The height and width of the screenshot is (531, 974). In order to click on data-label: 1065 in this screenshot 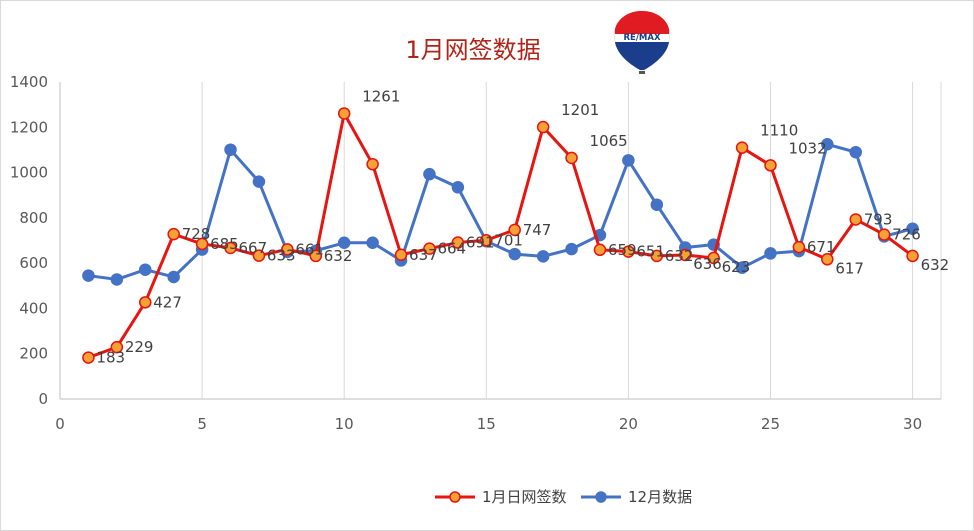, I will do `click(609, 141)`.